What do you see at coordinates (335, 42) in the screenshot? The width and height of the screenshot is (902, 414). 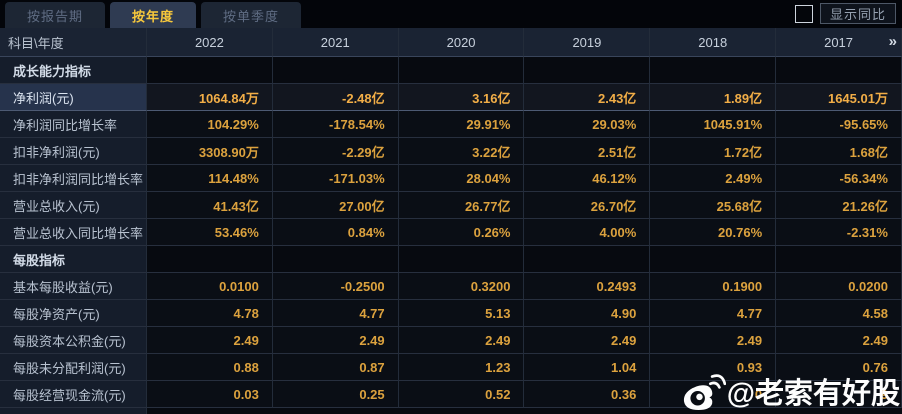 I see `year-header-2021: 2021` at bounding box center [335, 42].